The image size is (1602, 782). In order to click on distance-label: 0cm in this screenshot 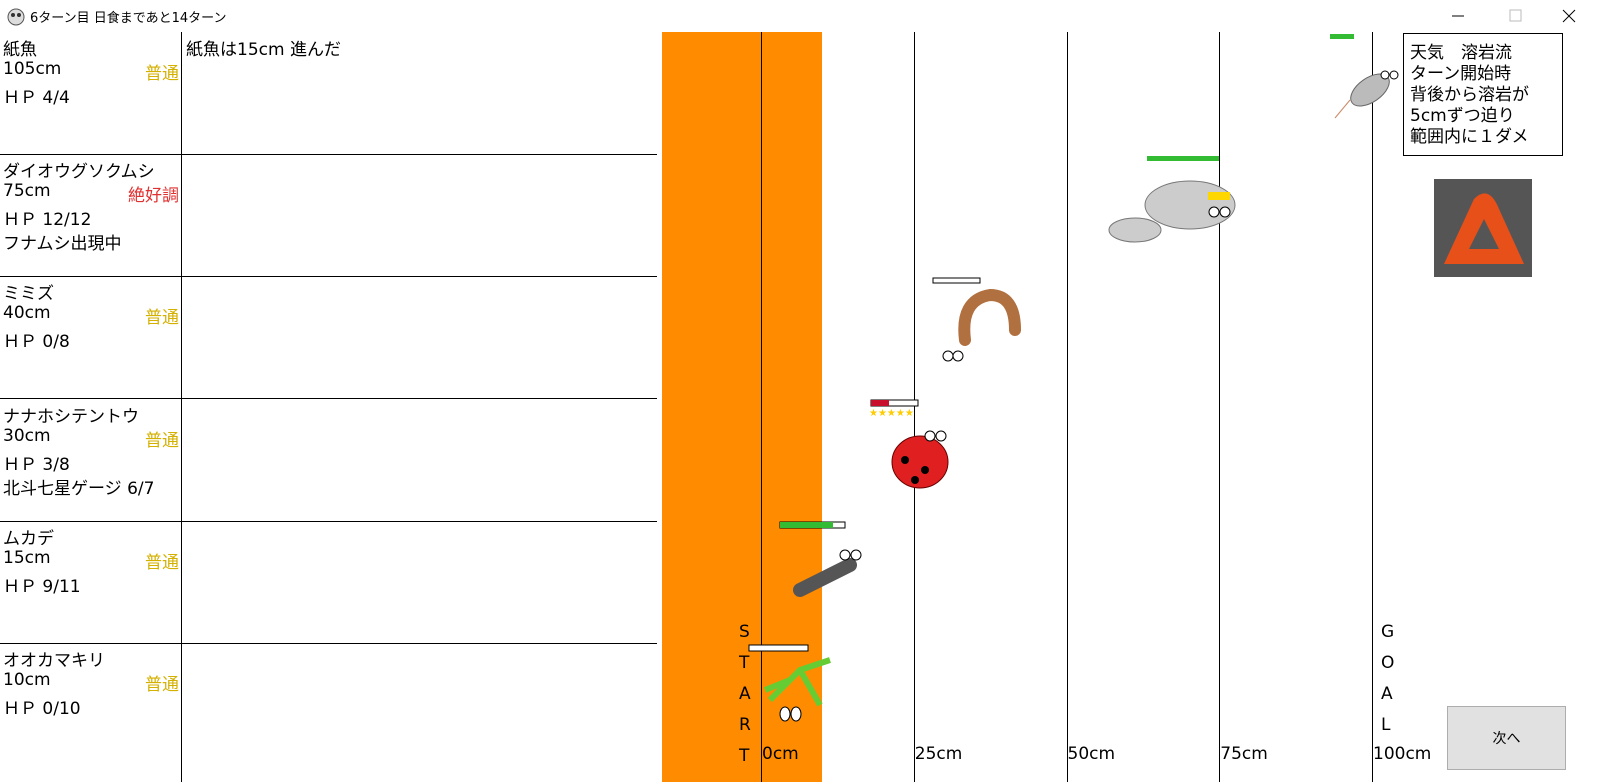, I will do `click(780, 754)`.